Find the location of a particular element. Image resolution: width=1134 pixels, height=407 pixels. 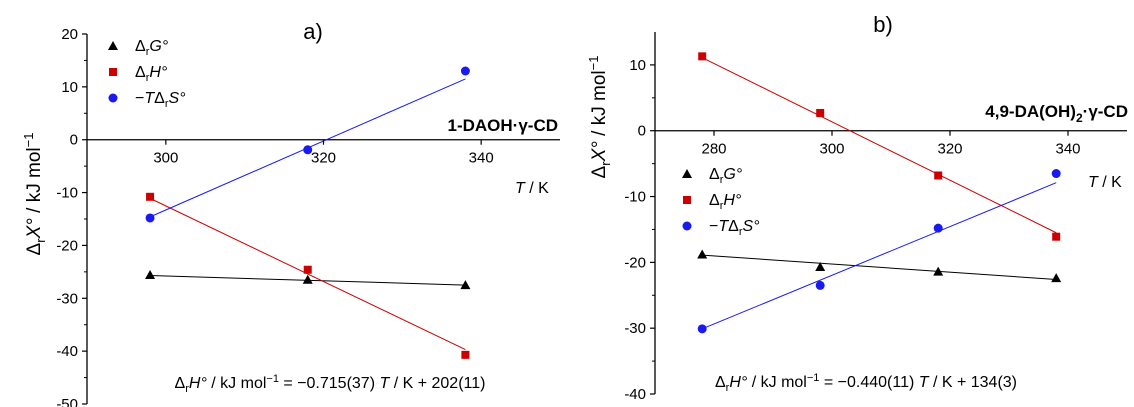

panel-a-y-tick-label: -50 is located at coordinates (67, 401).